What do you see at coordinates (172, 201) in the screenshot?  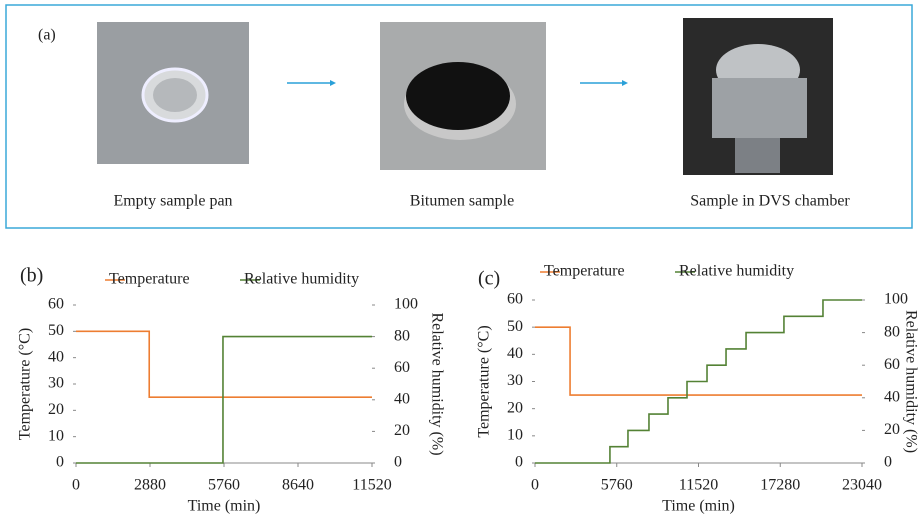 I see `caption: Empty sample pan` at bounding box center [172, 201].